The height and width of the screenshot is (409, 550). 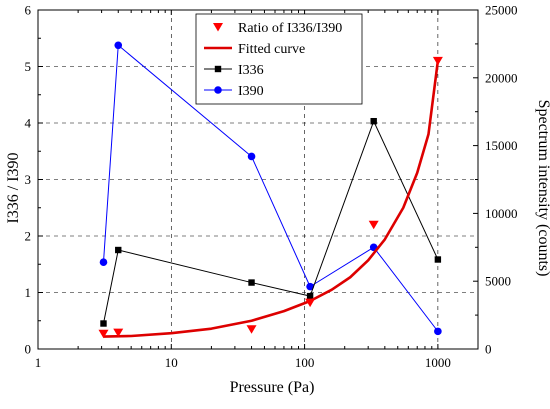 I want to click on y2-tick-label: 25000, so click(x=501, y=10).